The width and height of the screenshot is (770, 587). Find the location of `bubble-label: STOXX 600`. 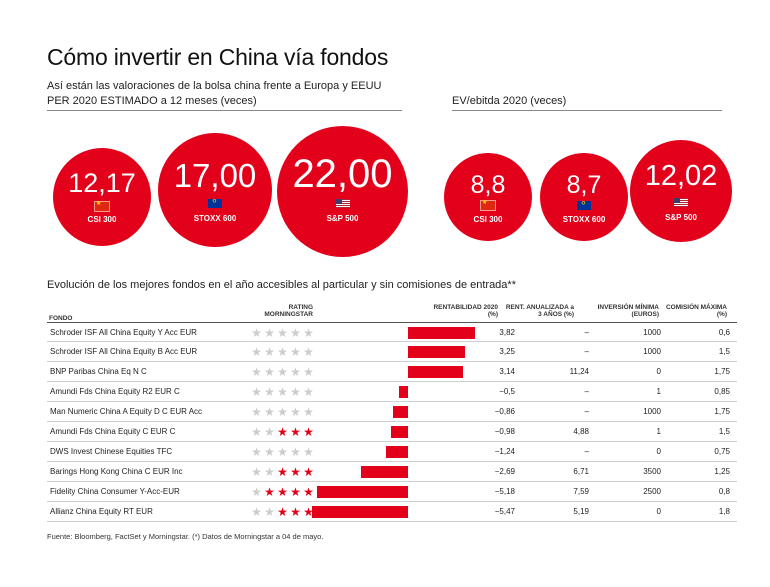

bubble-label: STOXX 600 is located at coordinates (584, 219).